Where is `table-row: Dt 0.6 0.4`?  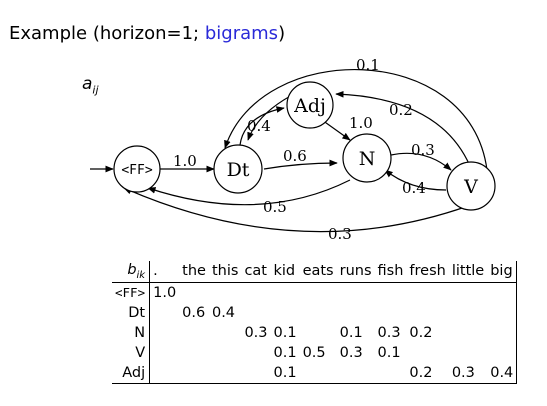 table-row: Dt 0.6 0.4 is located at coordinates (315, 312).